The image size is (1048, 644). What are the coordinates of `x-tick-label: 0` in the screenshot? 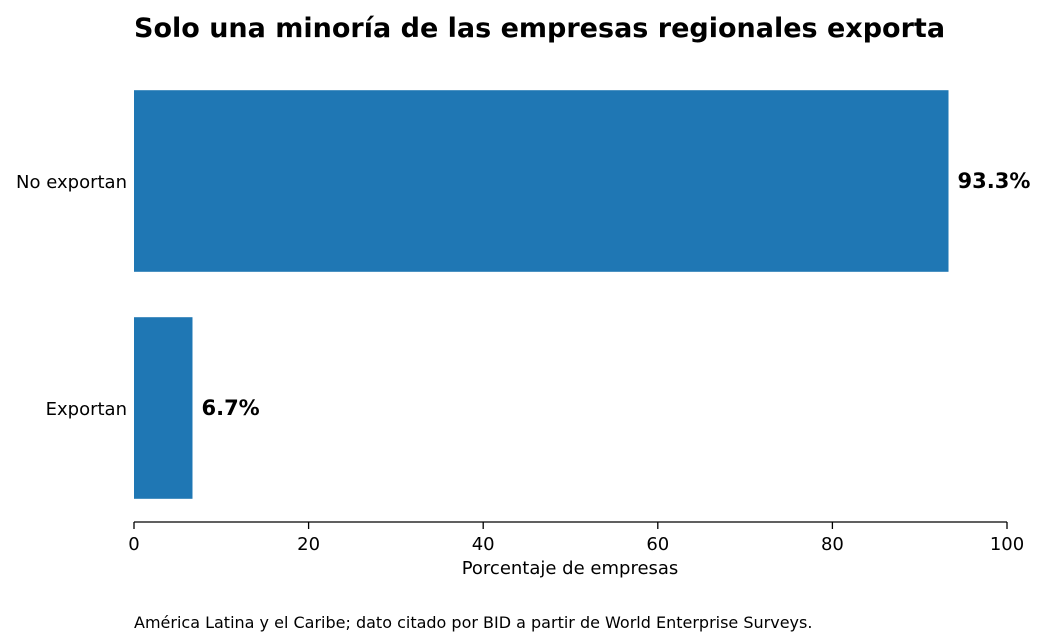 It's located at (133, 544).